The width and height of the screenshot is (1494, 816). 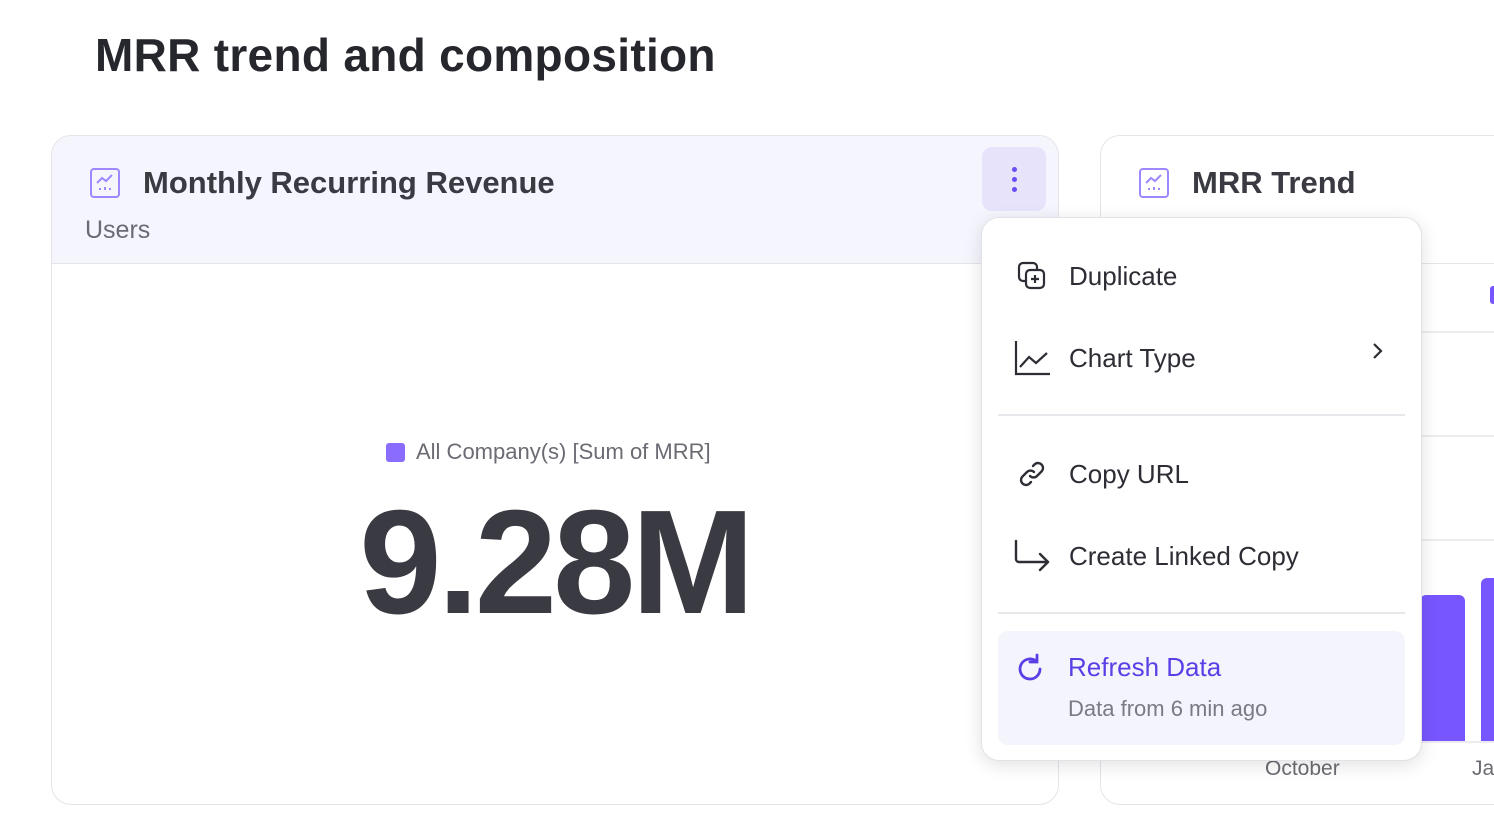 What do you see at coordinates (405, 55) in the screenshot?
I see `page-title: MRR trend and composition` at bounding box center [405, 55].